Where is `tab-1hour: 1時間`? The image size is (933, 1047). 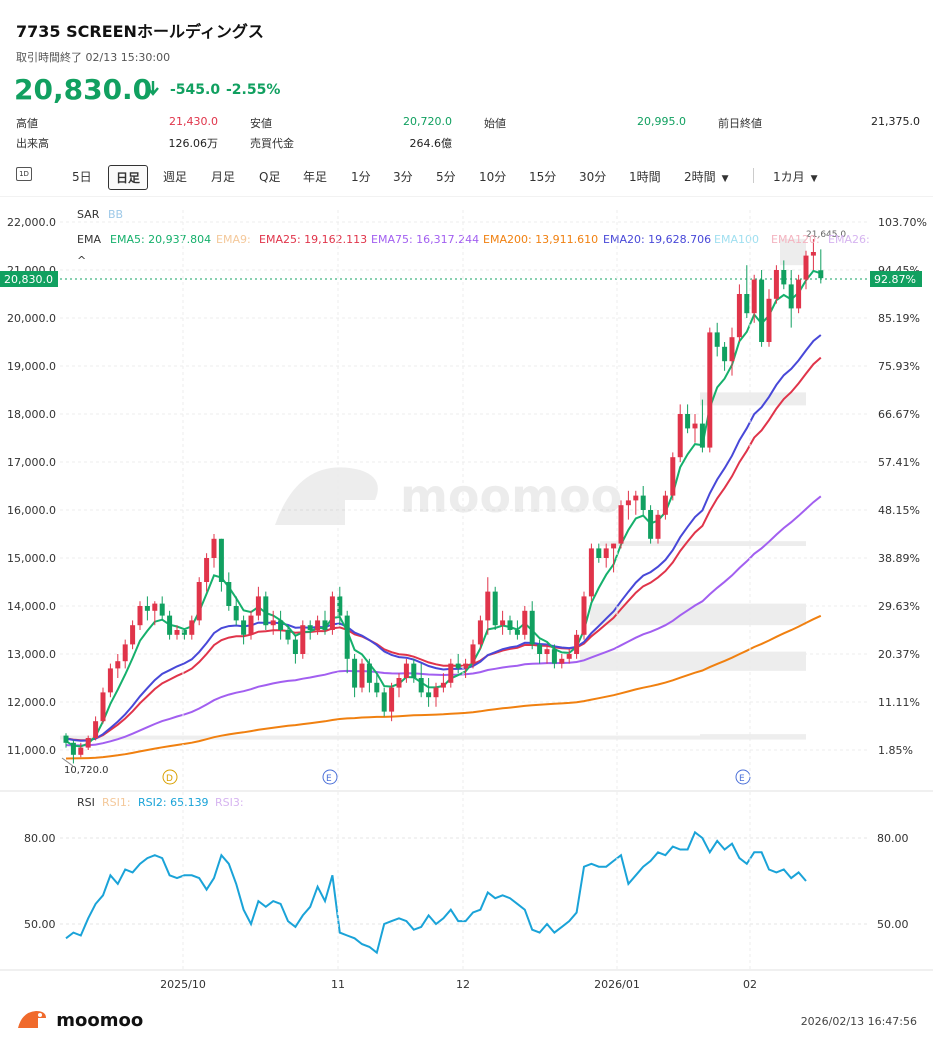 tab-1hour: 1時間 is located at coordinates (645, 177).